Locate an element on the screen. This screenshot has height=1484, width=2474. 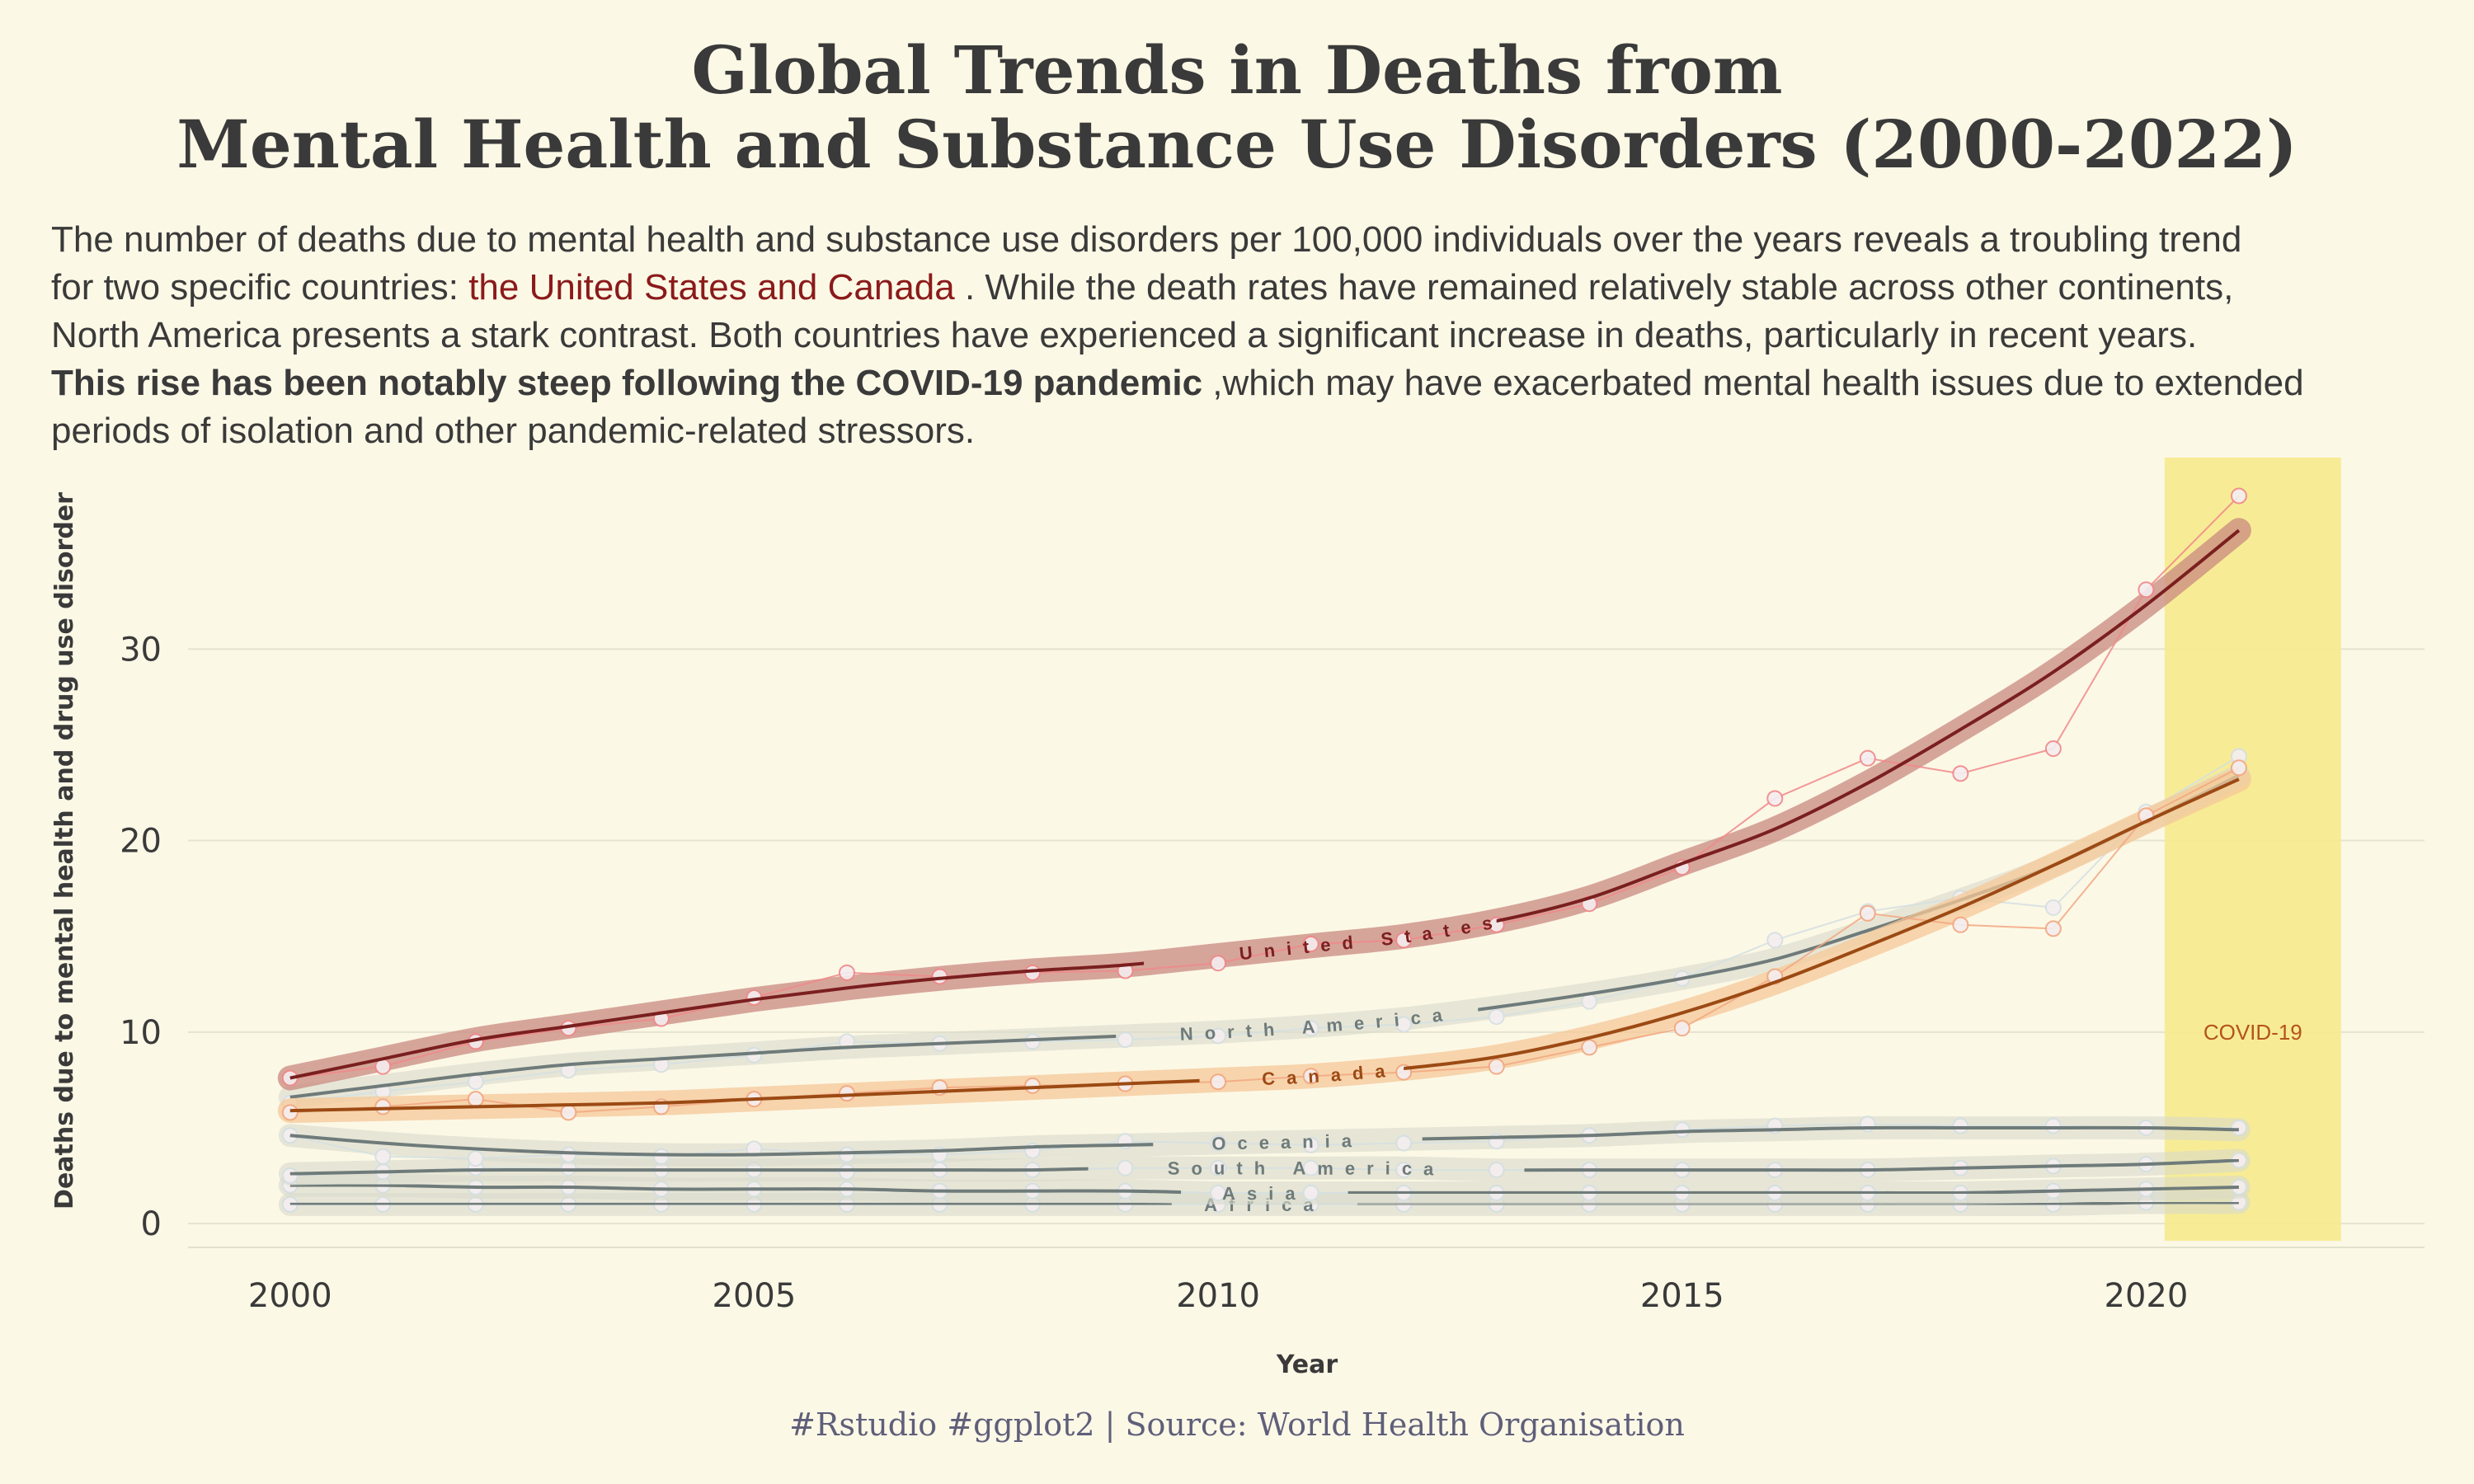
title-line-1: Global Trends in Deaths from is located at coordinates (1237, 70).